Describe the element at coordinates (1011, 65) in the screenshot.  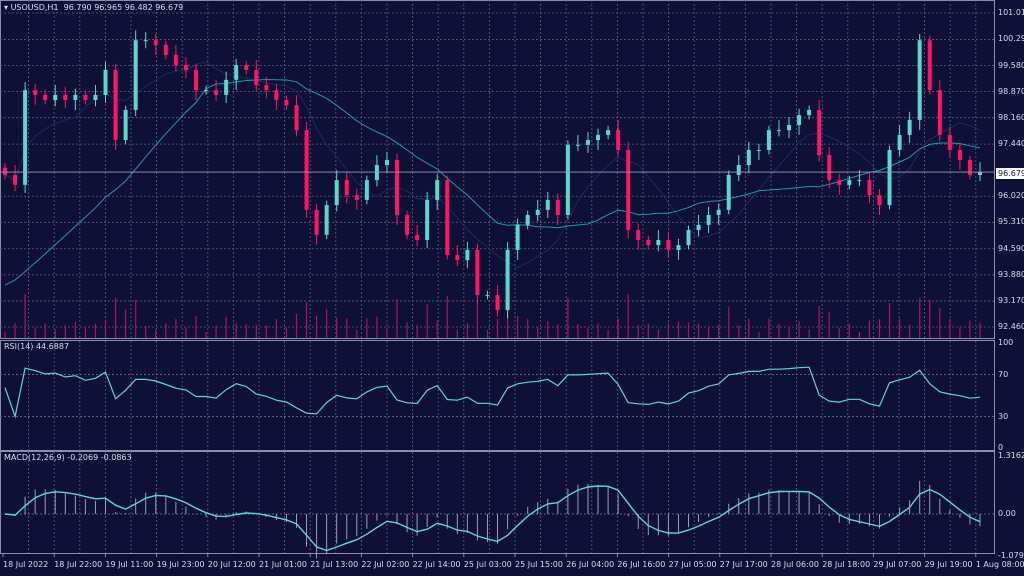
I see `price-axis-label: 99.580` at that location.